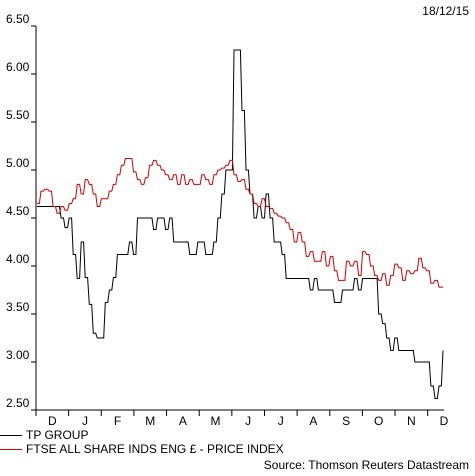  I want to click on chart-date: 18/12/15, so click(445, 11).